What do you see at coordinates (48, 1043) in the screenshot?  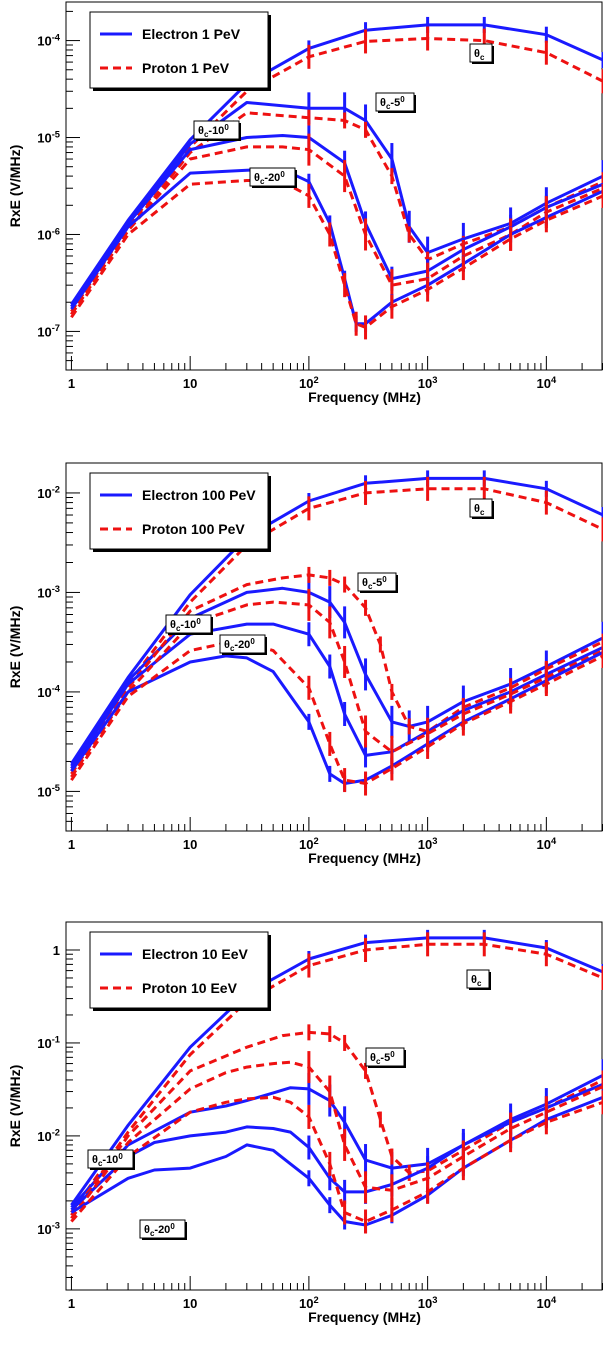 I see `y-tick-label: 10⁻¹` at bounding box center [48, 1043].